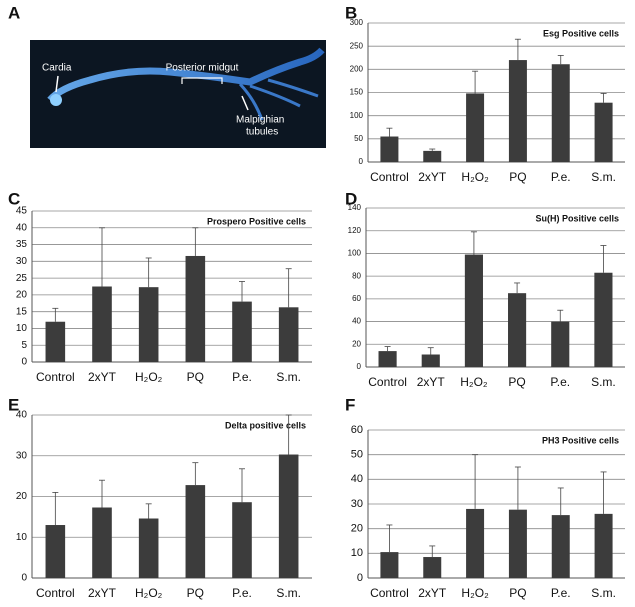 Image resolution: width=635 pixels, height=607 pixels. What do you see at coordinates (22, 211) in the screenshot?
I see `y-tick-label: 45` at bounding box center [22, 211].